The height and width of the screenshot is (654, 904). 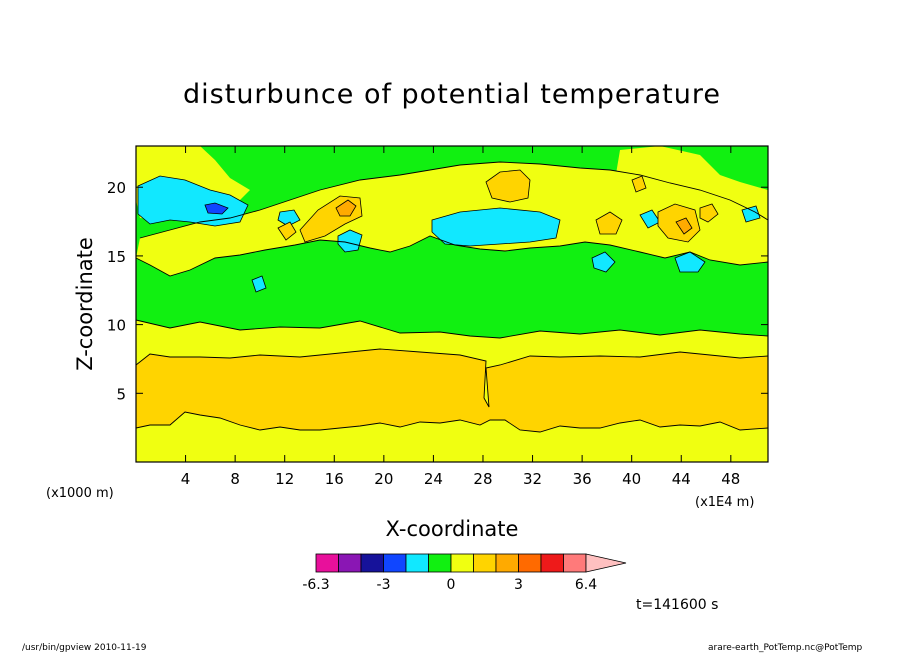 What do you see at coordinates (315, 585) in the screenshot?
I see `colorbar-label: -6.3` at bounding box center [315, 585].